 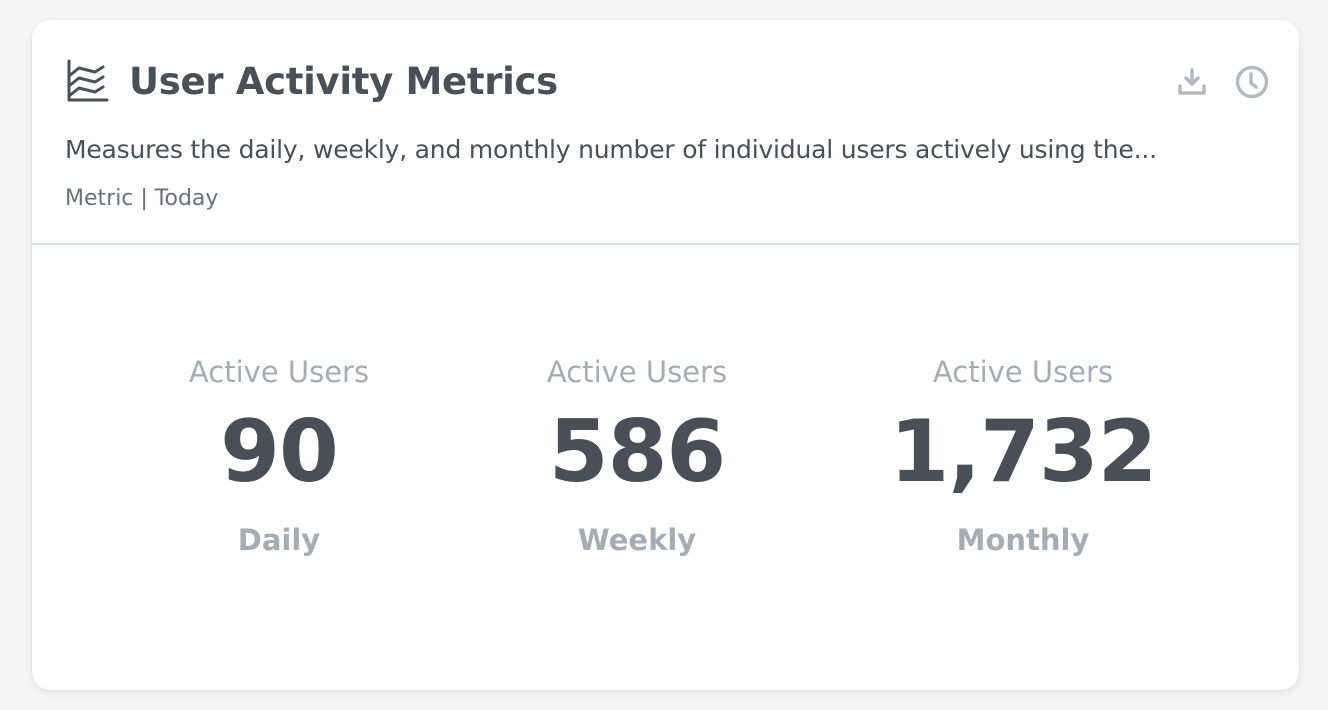 I want to click on metric-period: Monthly, so click(x=1023, y=540).